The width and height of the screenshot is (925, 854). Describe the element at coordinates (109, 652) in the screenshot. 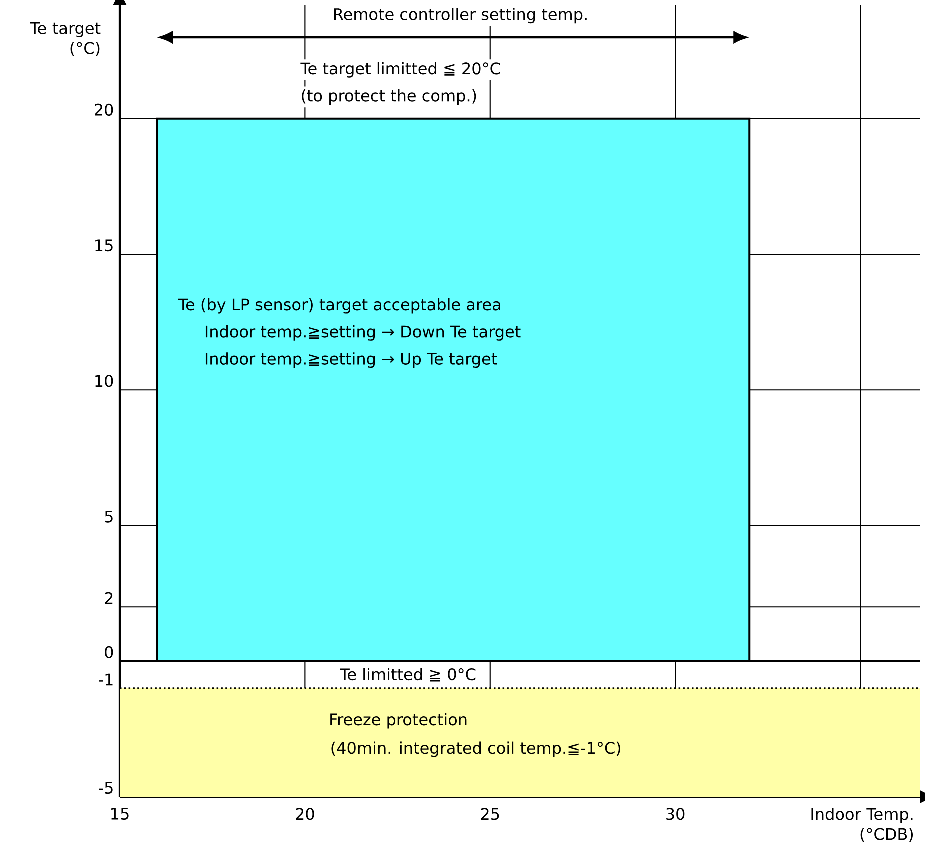

I see `y-tick-label: 0` at that location.